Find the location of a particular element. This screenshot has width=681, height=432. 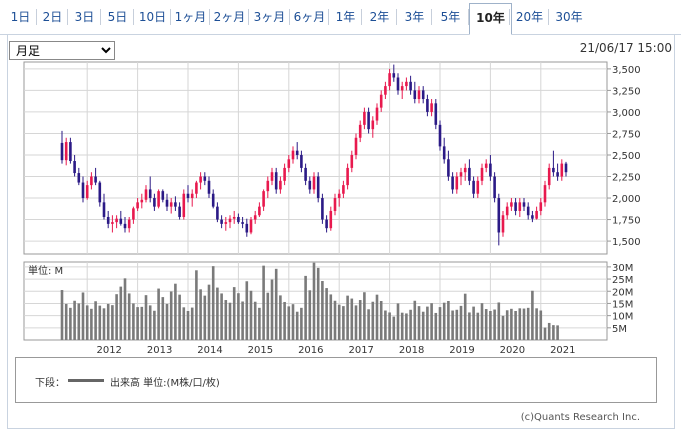

tab-5: 10日 is located at coordinates (152, 17).